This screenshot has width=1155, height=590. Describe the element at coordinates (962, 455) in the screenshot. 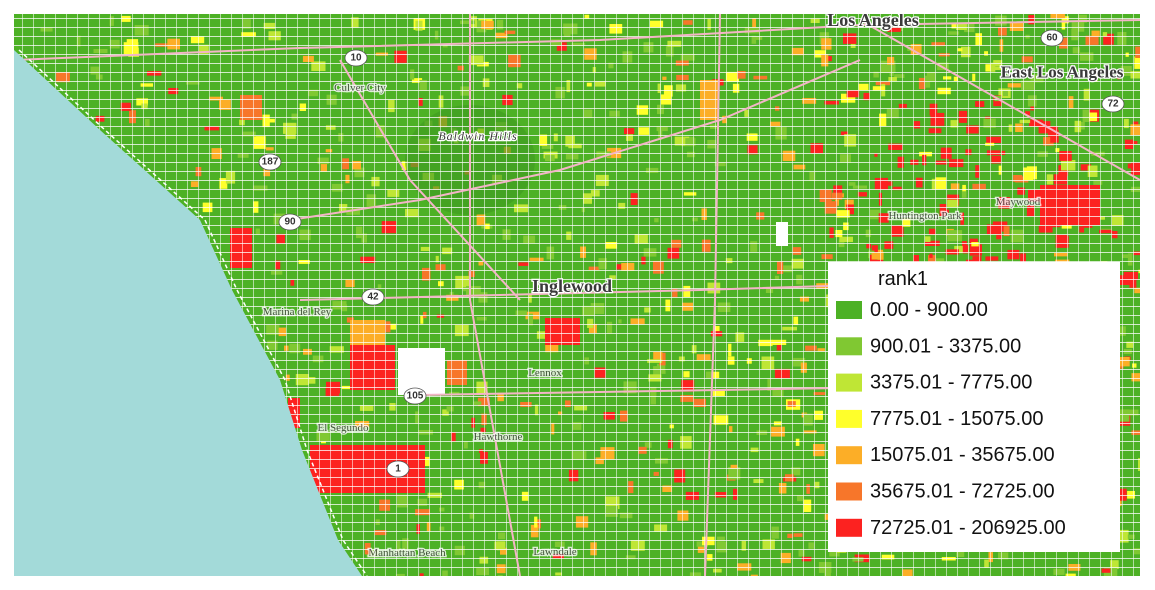

I see `legend-label: 15075.01 - 35675.00` at that location.